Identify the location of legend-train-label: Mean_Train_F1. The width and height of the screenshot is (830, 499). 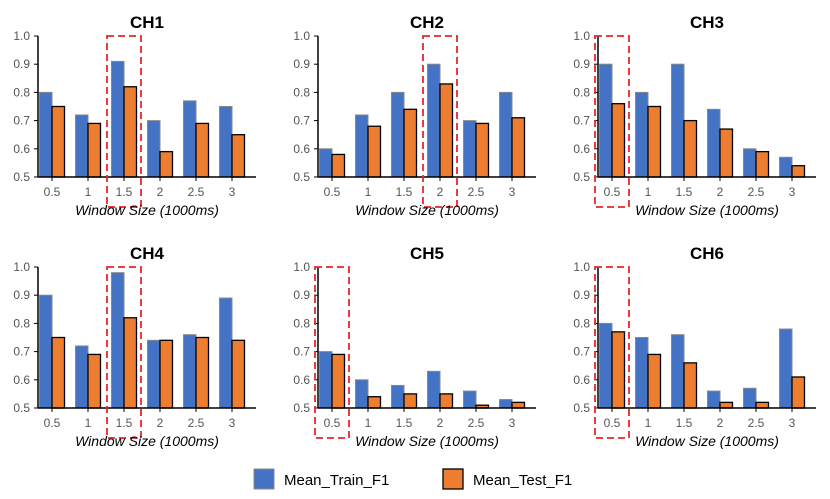
(336, 480).